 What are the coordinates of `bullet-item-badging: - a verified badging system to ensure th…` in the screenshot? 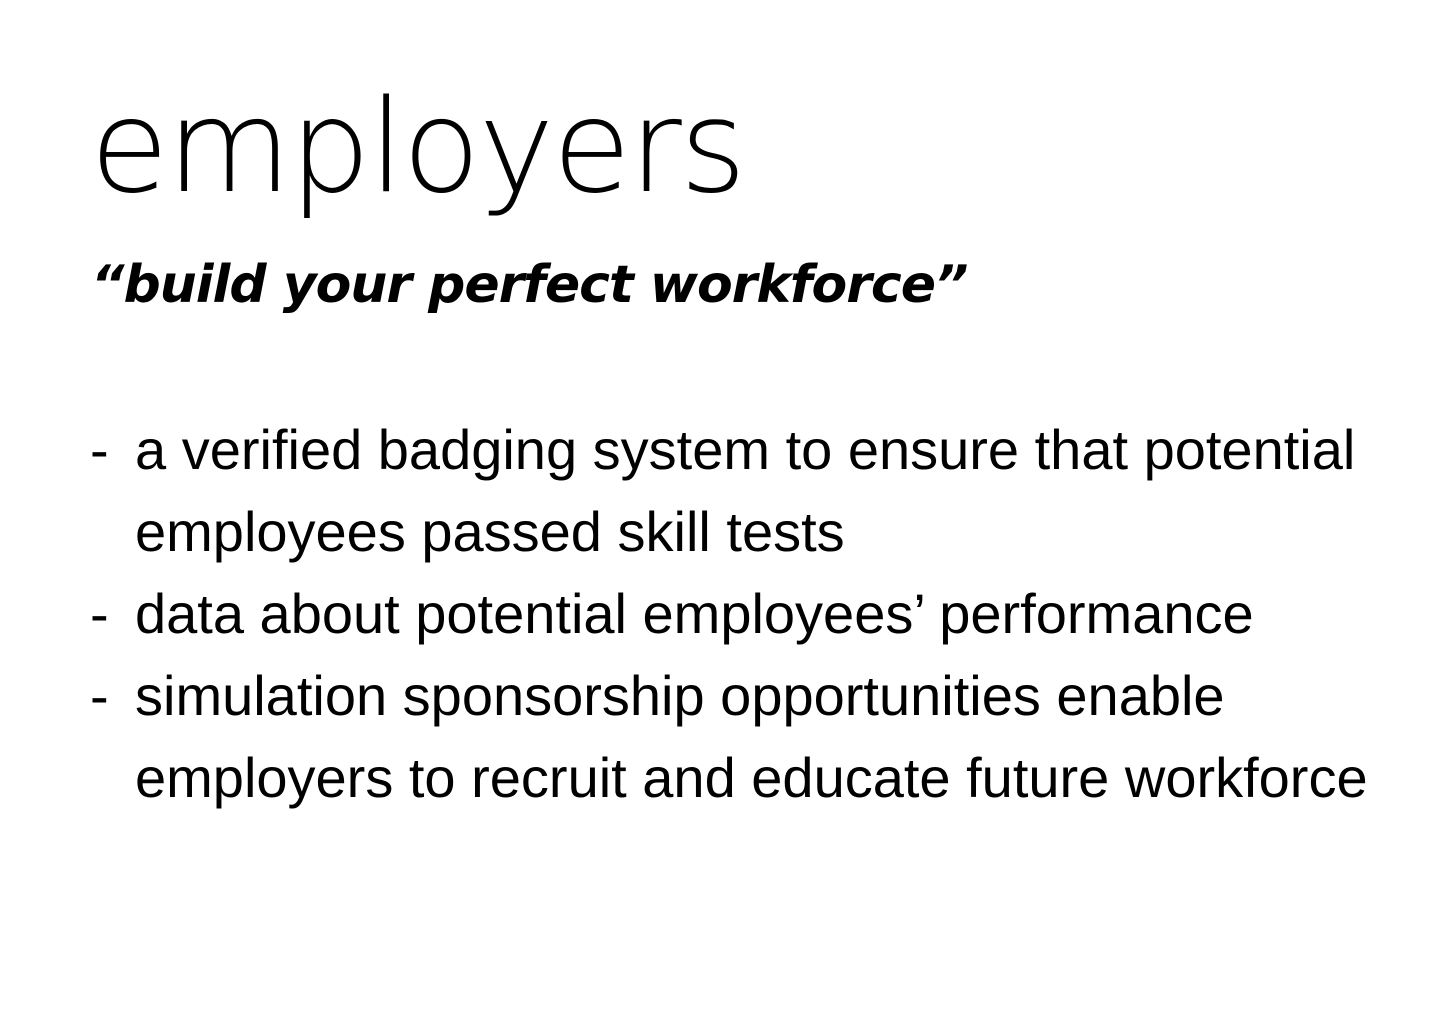 It's located at (740, 491).